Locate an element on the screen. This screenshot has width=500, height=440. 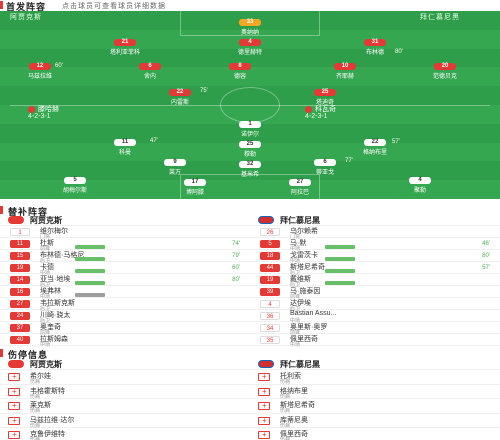
sub-event: 75' is located at coordinates (204, 91).